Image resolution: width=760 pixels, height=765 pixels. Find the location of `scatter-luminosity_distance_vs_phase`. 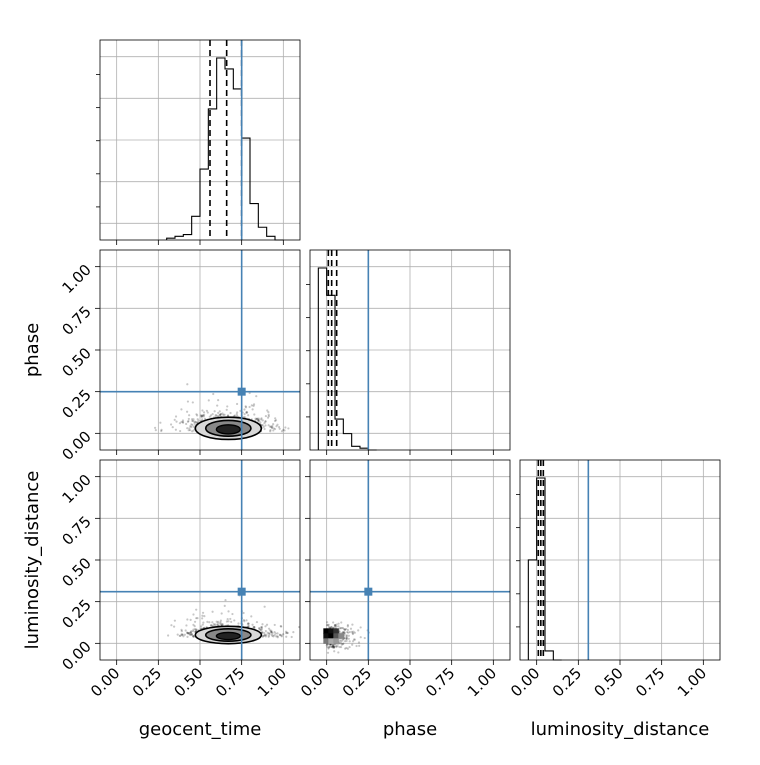

scatter-luminosity_distance_vs_phase is located at coordinates (346, 637).